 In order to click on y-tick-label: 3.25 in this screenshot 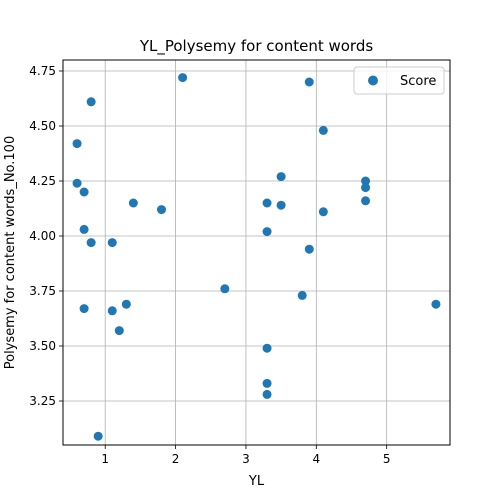, I will do `click(42, 401)`.